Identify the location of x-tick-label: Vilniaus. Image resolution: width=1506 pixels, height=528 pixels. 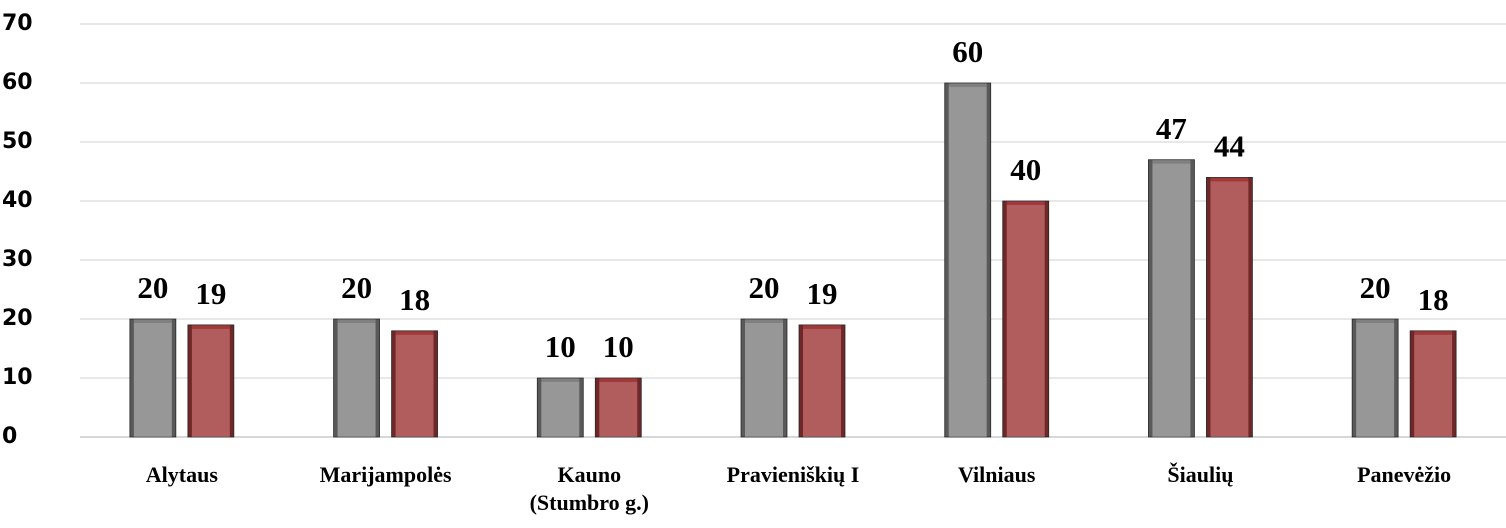
(996, 474).